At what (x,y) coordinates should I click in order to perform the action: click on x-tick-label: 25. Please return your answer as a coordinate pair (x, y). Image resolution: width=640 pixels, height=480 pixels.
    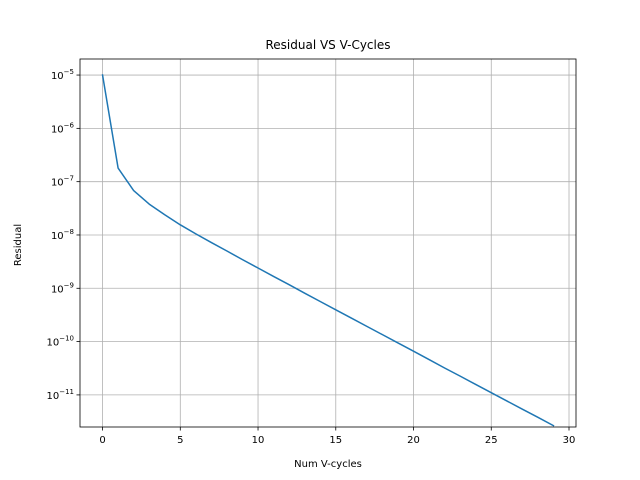
    Looking at the image, I should click on (491, 440).